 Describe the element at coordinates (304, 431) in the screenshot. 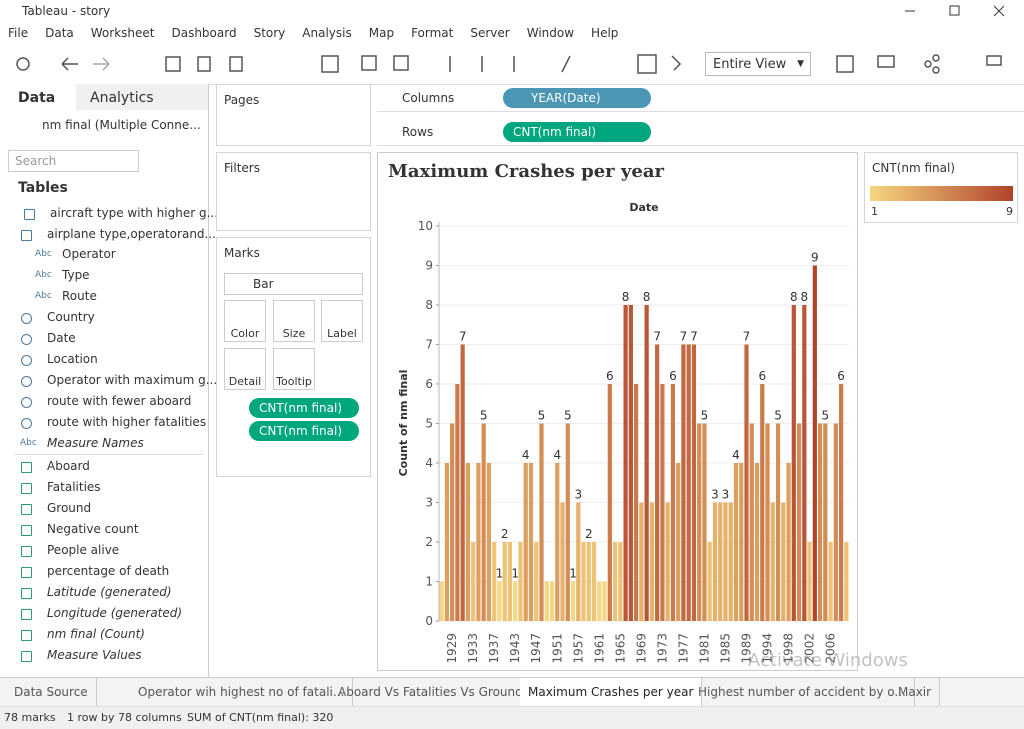

I see `label-pill: CNT(nm final)` at that location.